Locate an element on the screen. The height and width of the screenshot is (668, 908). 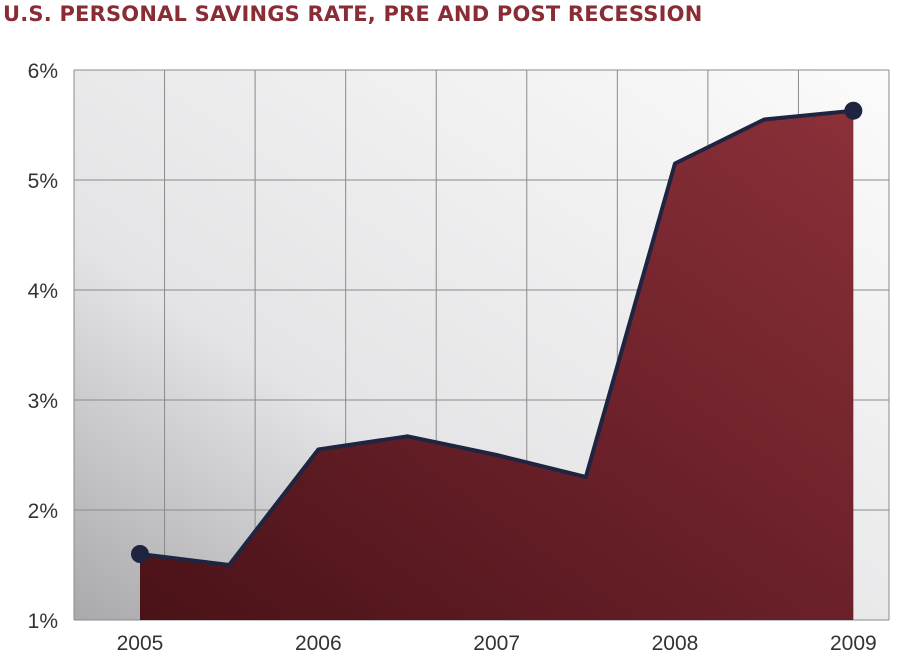
x-tick-label: 2006 is located at coordinates (318, 643).